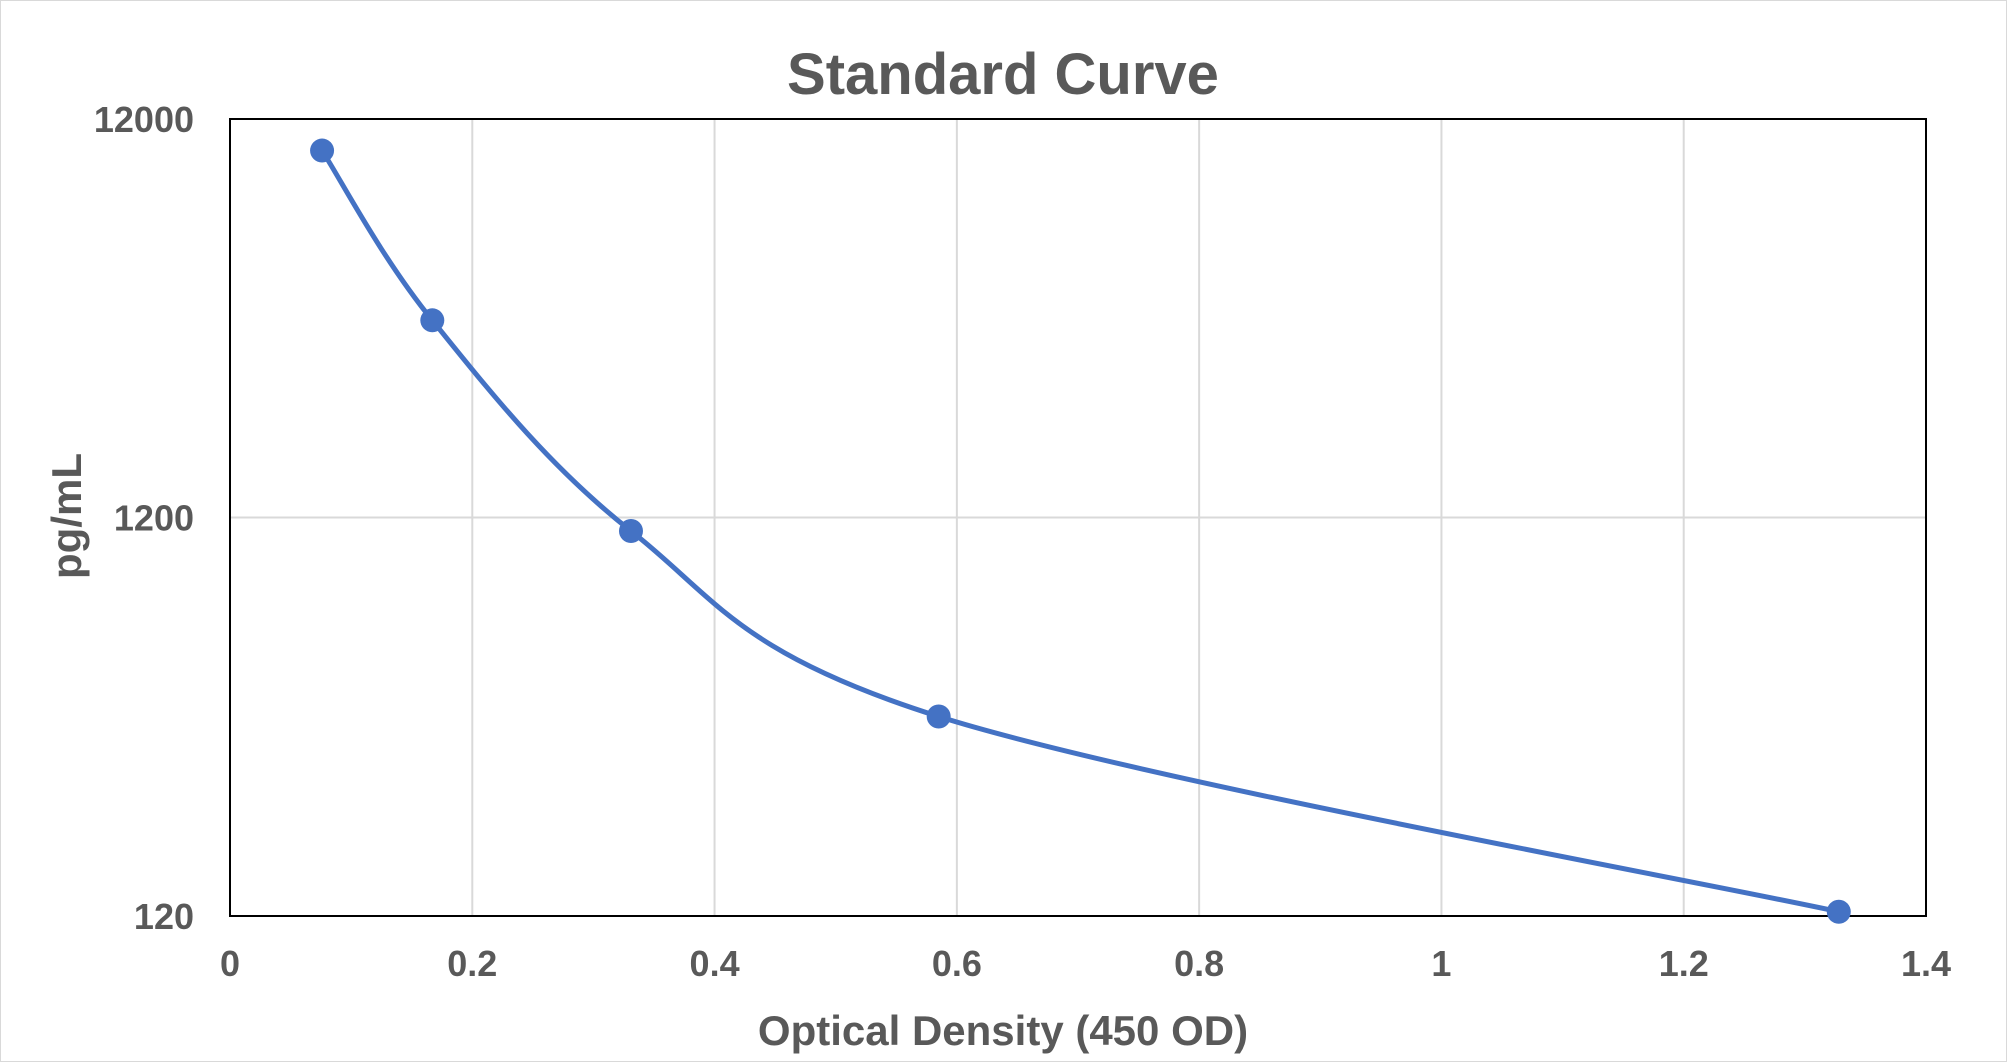  I want to click on y-axis-title: pg/mL, so click(66, 516).